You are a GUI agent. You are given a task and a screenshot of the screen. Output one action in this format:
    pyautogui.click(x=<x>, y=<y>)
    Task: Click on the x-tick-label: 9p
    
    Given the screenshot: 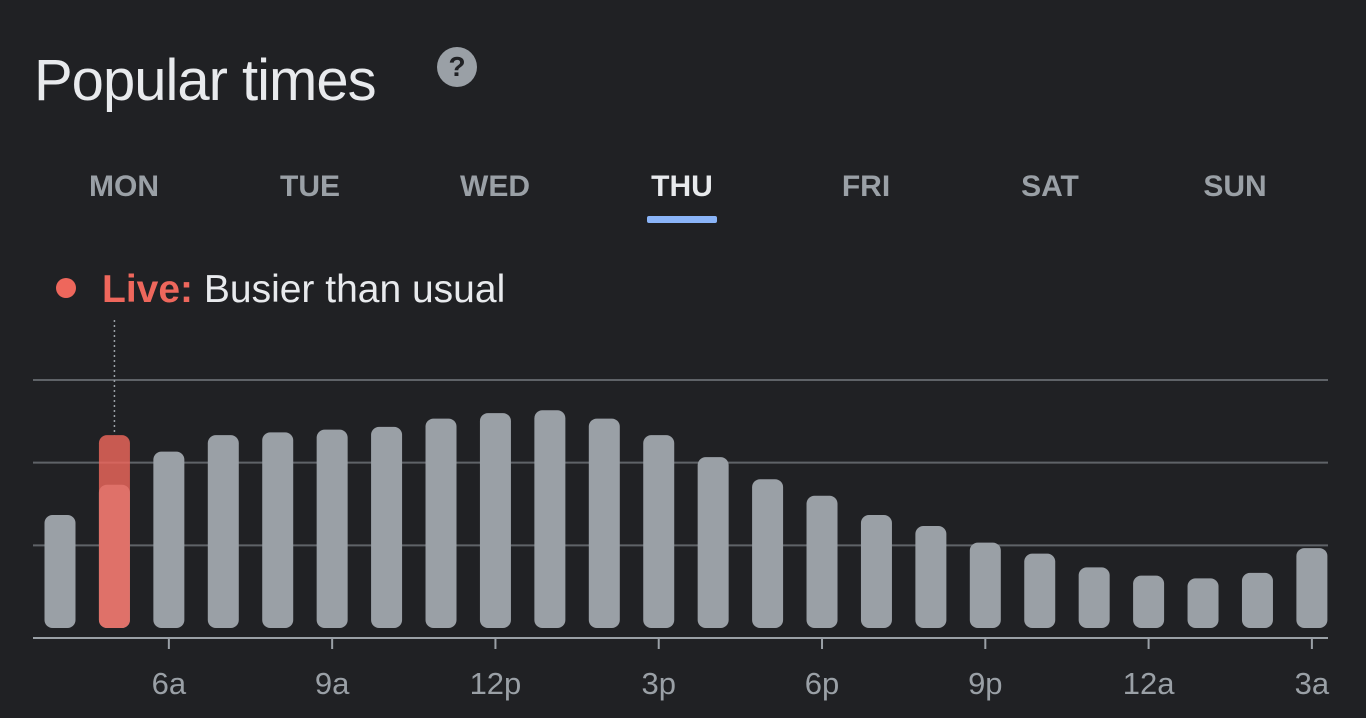 What is the action you would take?
    pyautogui.click(x=985, y=683)
    